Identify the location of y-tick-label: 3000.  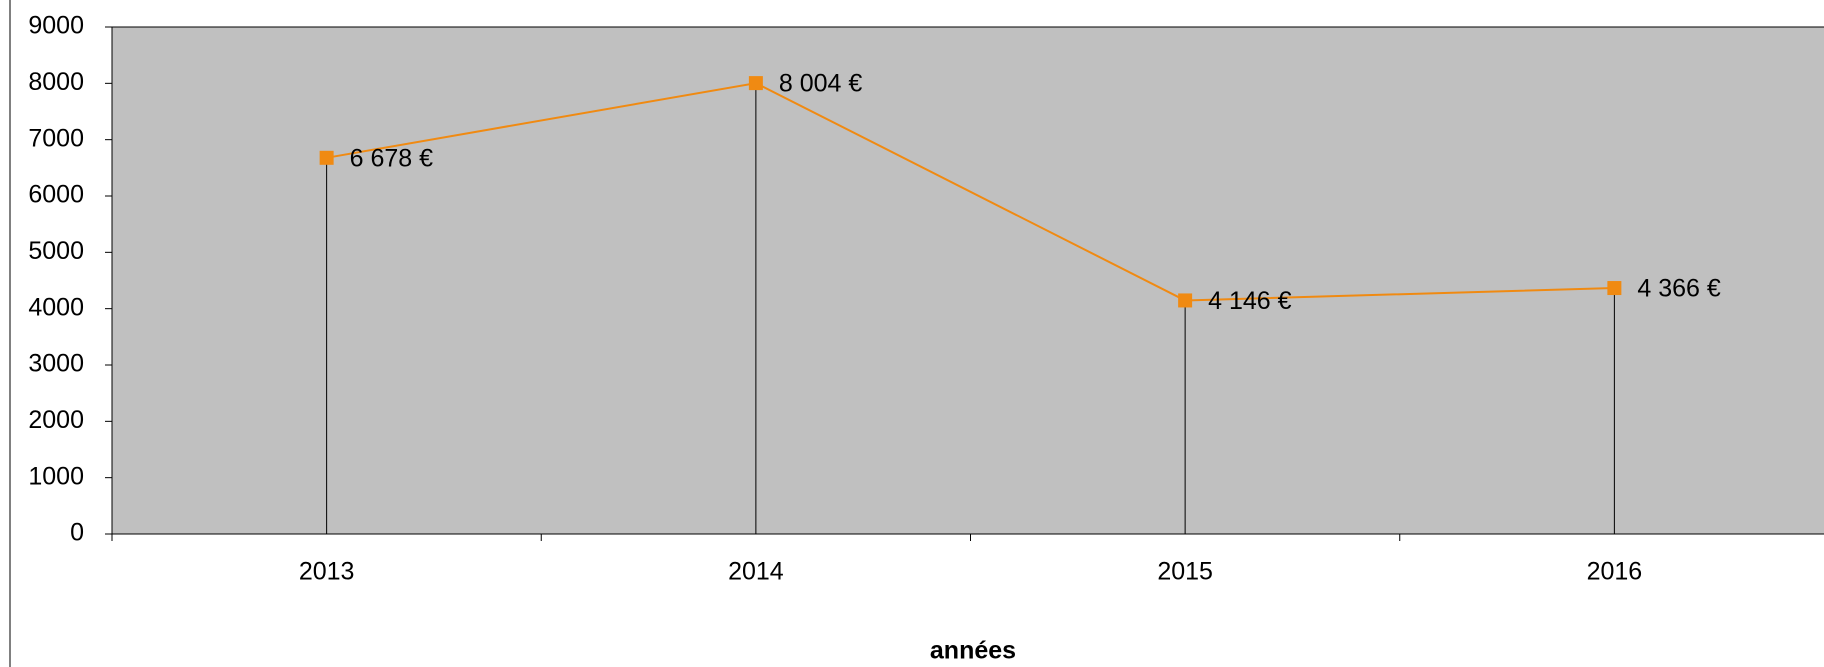
(56, 364).